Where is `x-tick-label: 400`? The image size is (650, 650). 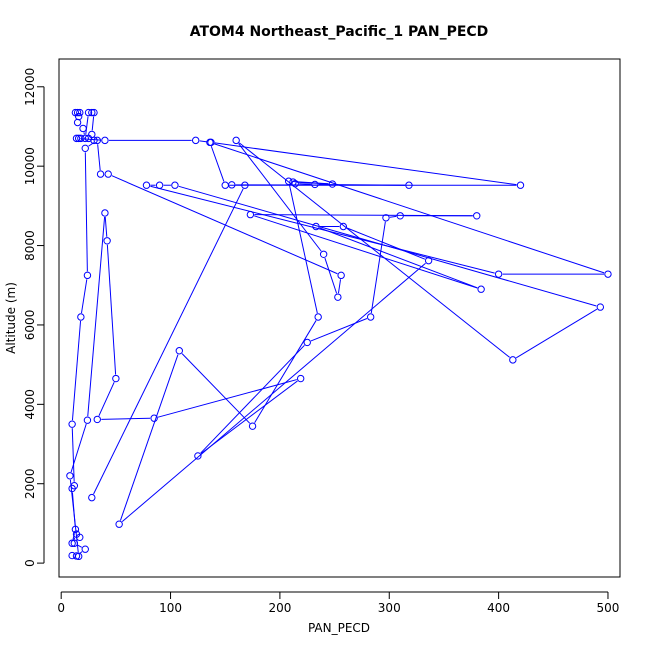 x-tick-label: 400 is located at coordinates (498, 608).